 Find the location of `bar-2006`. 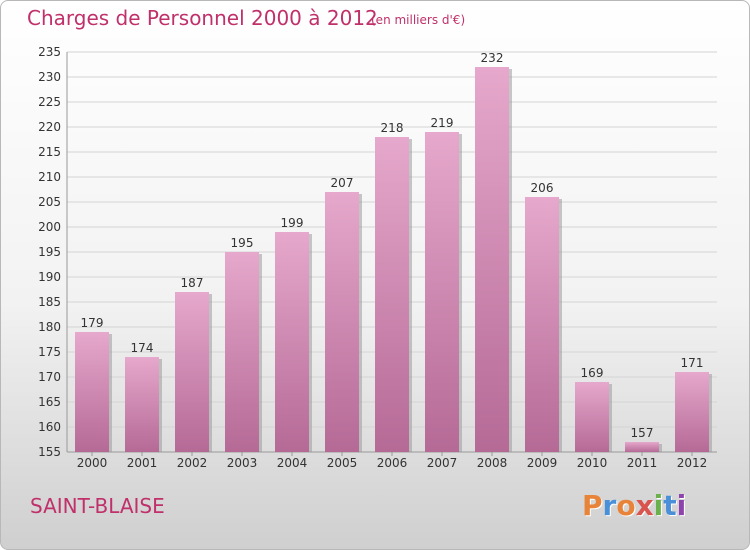

bar-2006 is located at coordinates (392, 294).